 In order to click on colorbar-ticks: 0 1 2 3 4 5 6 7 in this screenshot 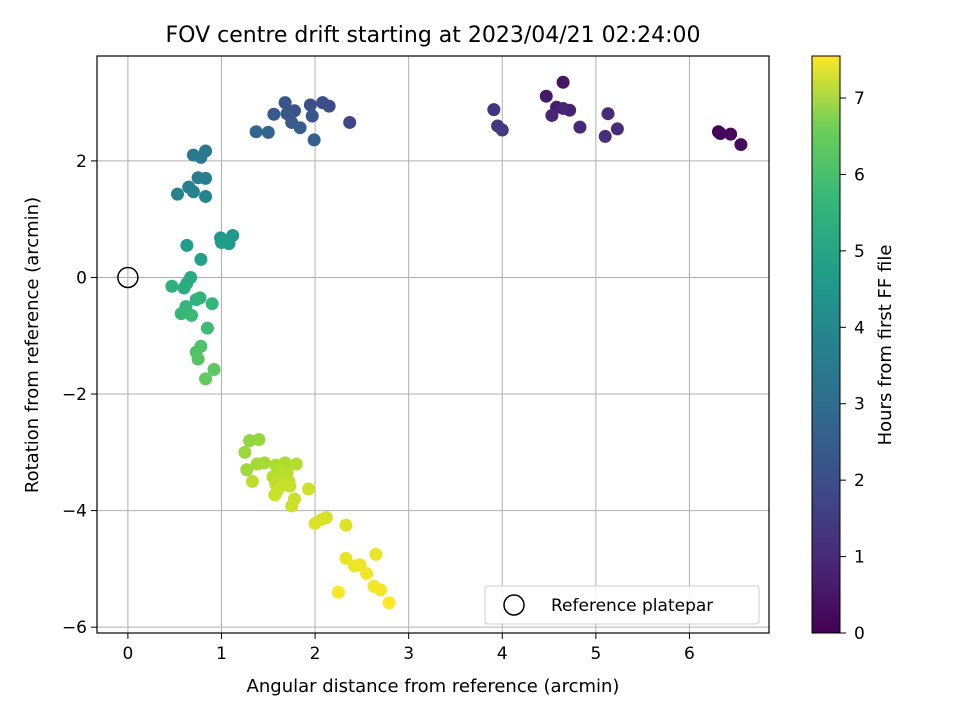, I will do `click(852, 366)`.